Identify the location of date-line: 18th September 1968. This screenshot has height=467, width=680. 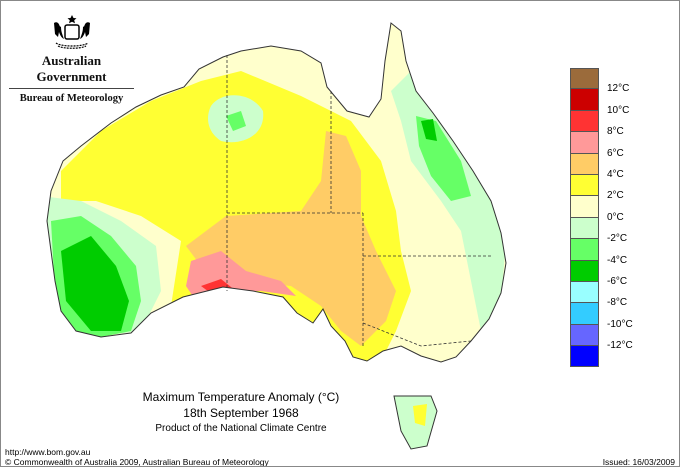
(241, 413).